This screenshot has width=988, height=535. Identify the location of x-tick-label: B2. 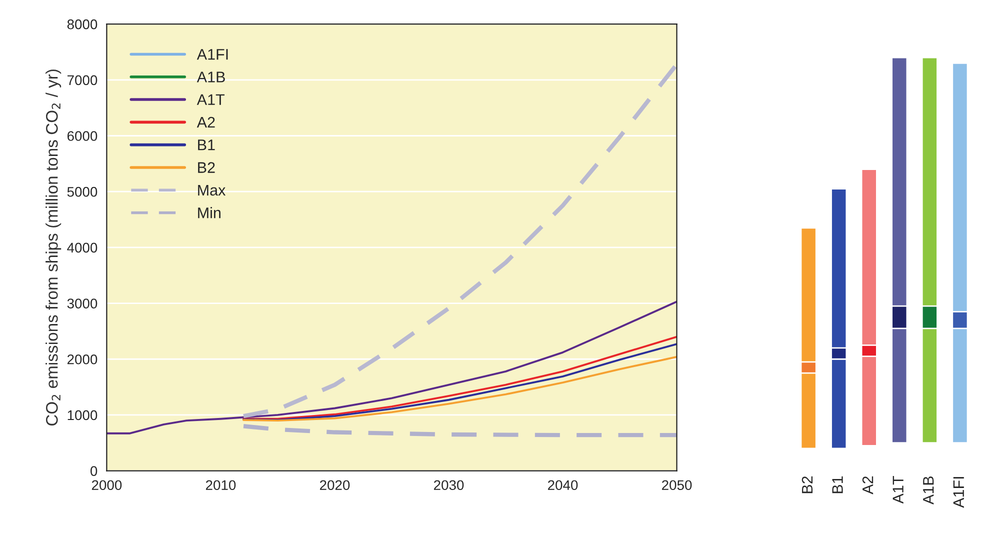
(807, 485).